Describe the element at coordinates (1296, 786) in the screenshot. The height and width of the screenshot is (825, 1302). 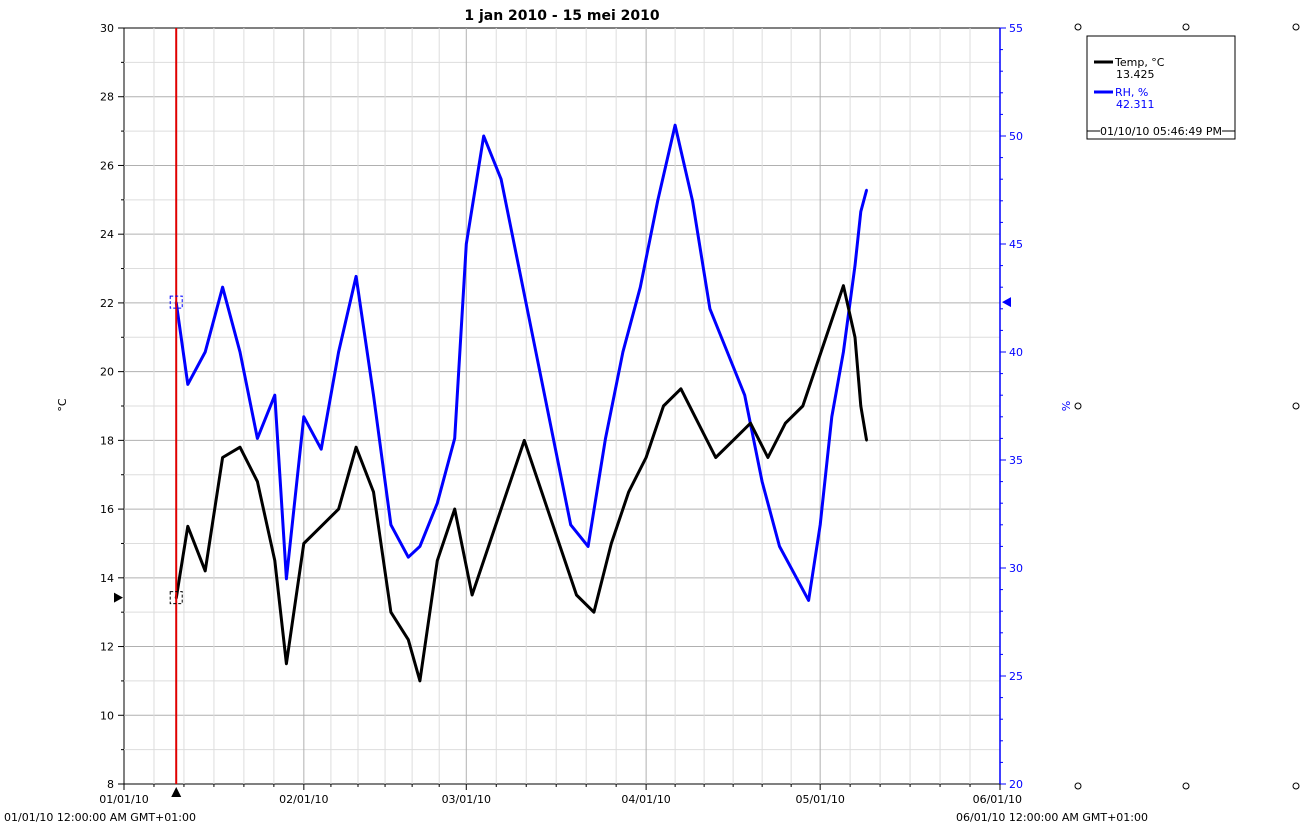
I see `resize-handle-bottom-right` at that location.